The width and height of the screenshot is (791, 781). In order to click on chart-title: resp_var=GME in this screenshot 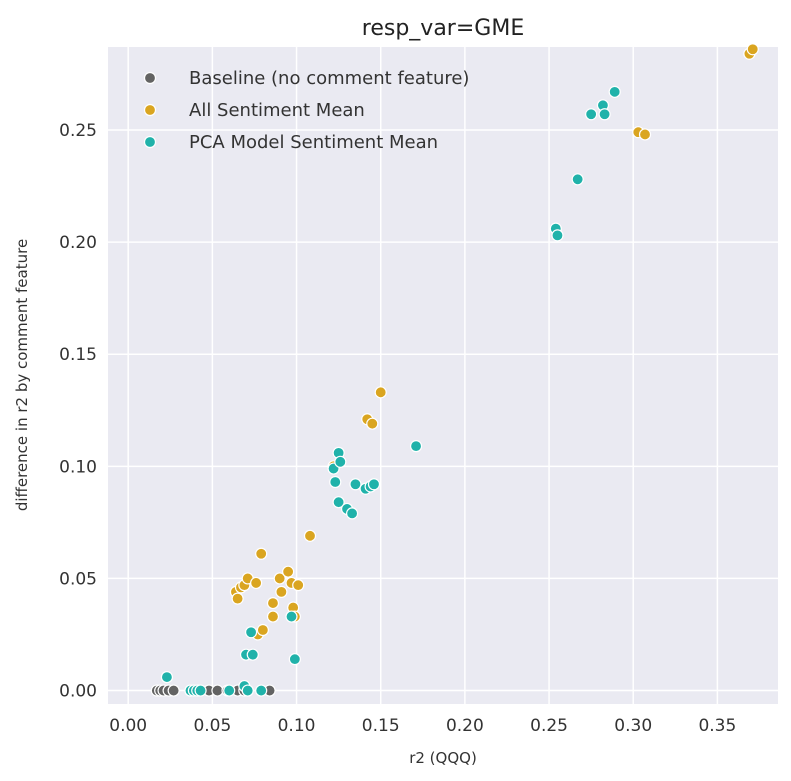, I will do `click(443, 28)`.